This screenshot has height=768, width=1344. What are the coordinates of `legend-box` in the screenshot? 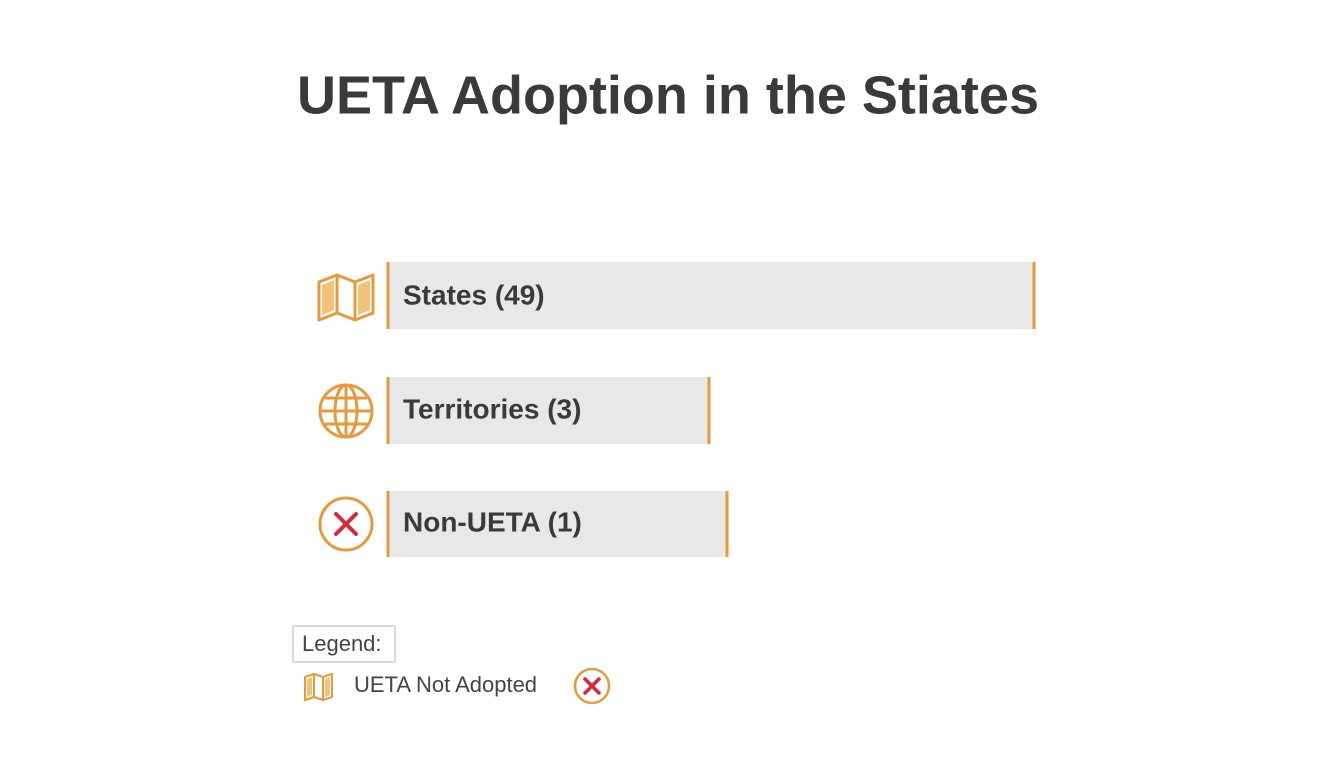 It's located at (344, 644).